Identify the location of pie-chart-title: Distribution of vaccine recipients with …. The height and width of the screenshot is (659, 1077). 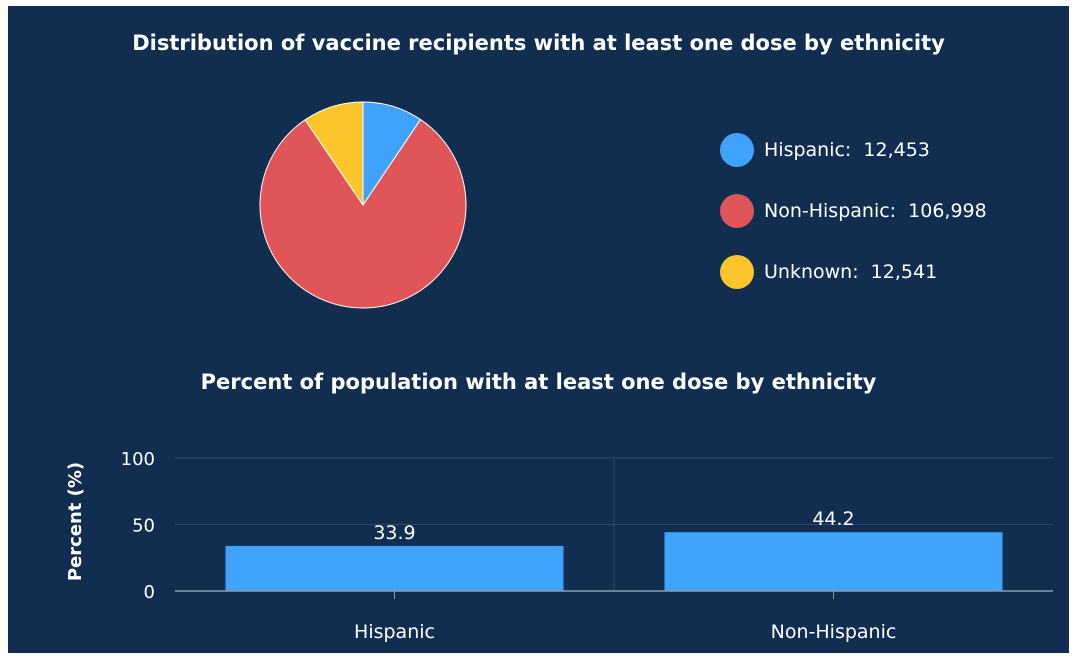
(538, 43).